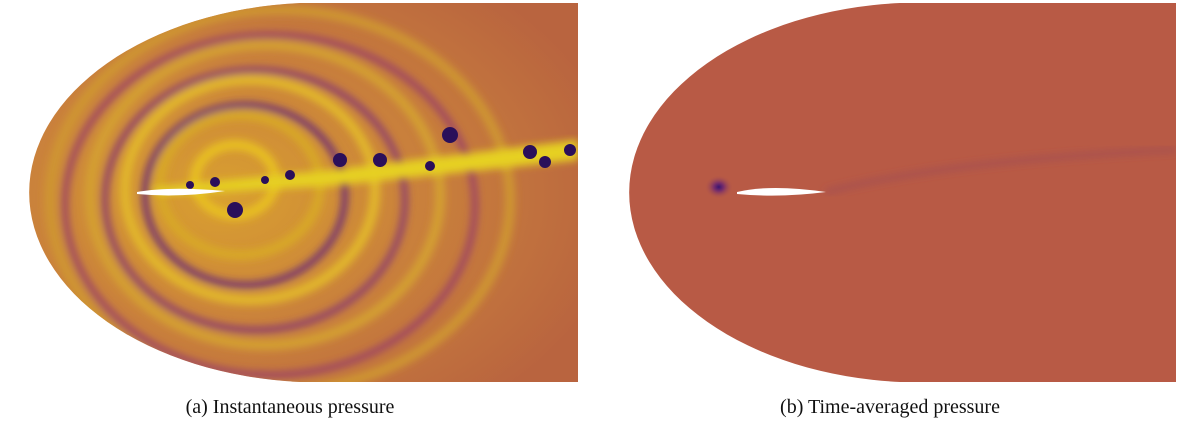  Describe the element at coordinates (890, 407) in the screenshot. I see `caption: (b) Time-averaged pressure` at that location.